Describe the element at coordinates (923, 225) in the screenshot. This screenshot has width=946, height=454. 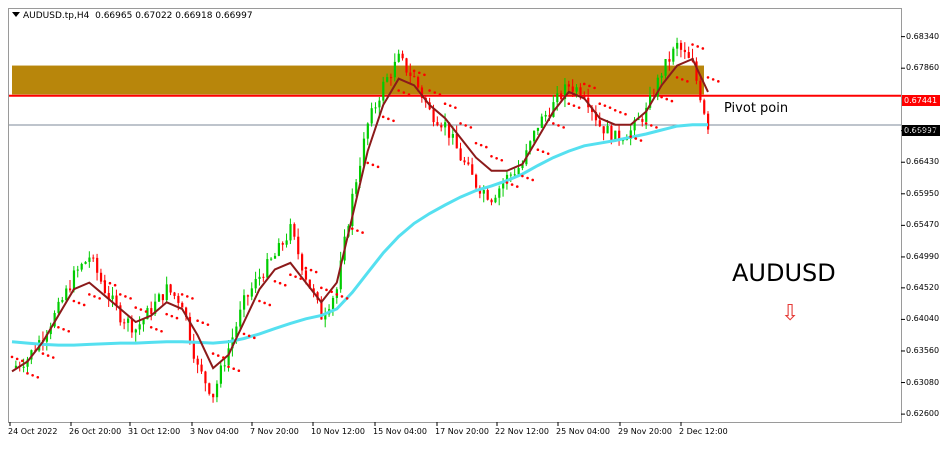
I see `y-tick-label: 0.65470` at that location.